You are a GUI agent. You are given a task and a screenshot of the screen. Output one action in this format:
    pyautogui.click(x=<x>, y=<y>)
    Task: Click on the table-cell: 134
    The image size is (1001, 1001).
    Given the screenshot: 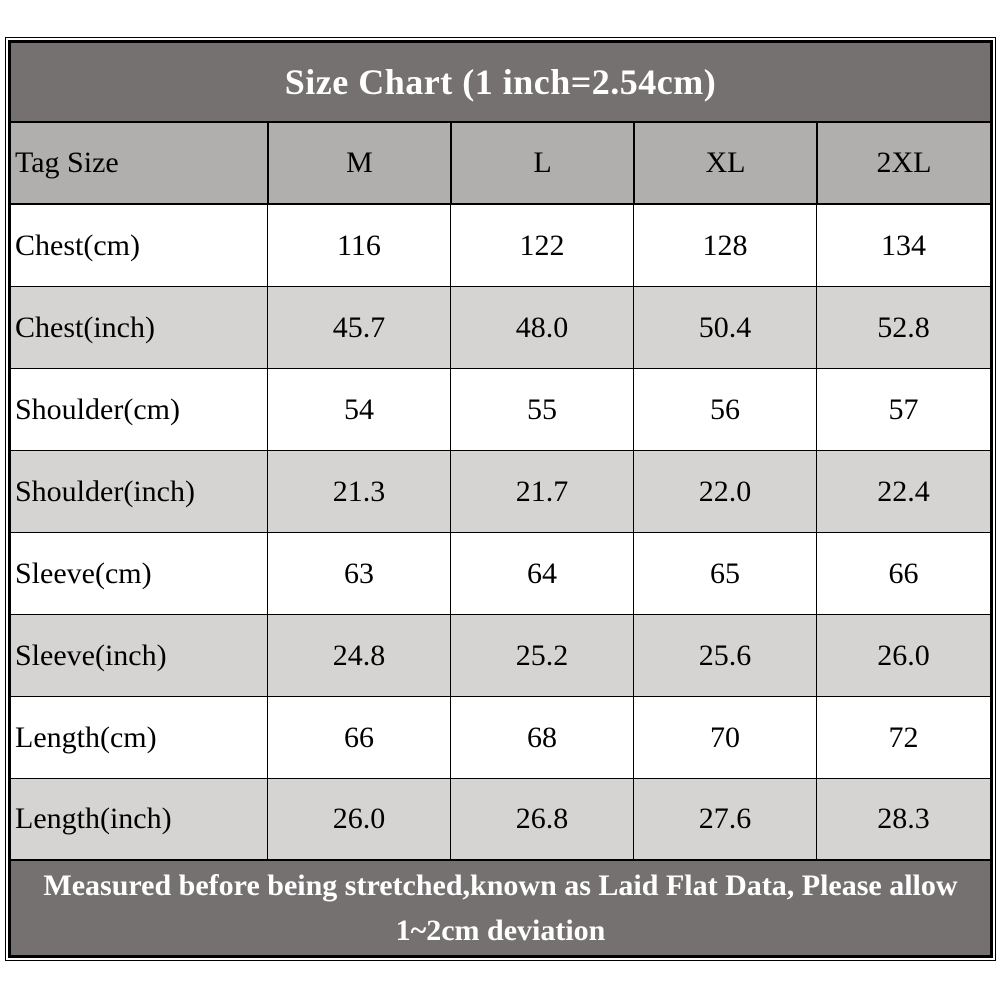 What is the action you would take?
    pyautogui.click(x=903, y=246)
    